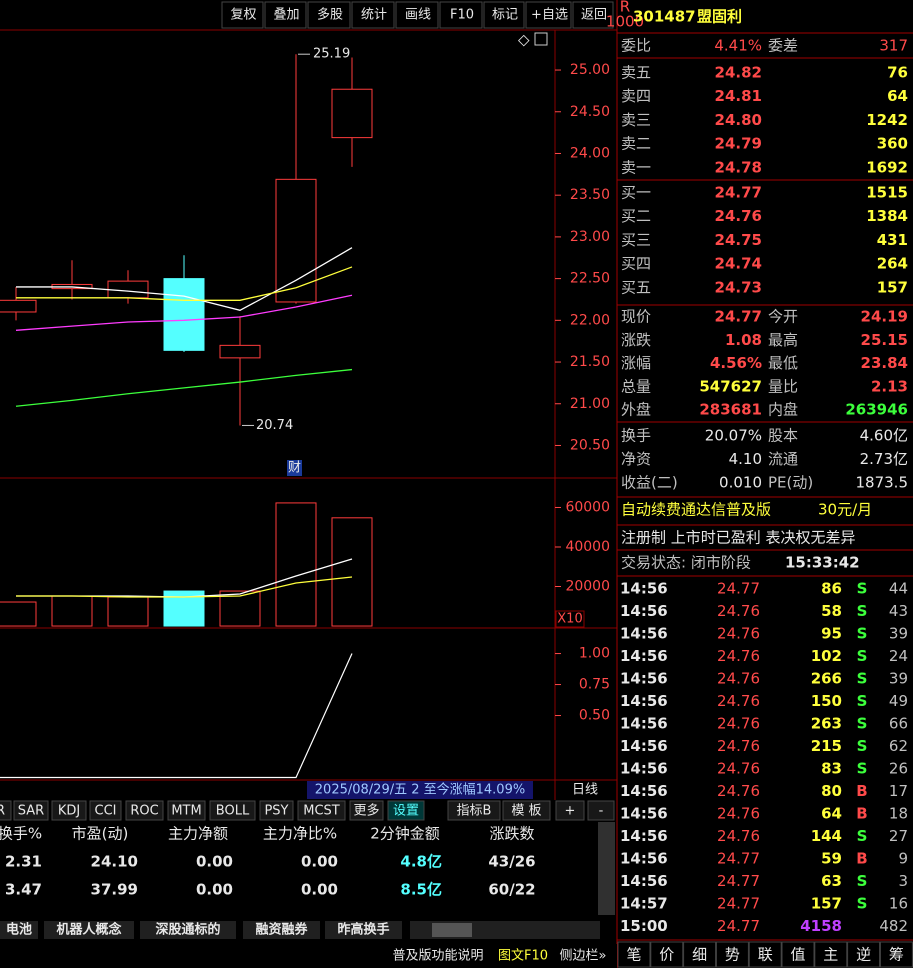 This screenshot has height=968, width=913. I want to click on panel-tab-label: 指标B, so click(474, 811).